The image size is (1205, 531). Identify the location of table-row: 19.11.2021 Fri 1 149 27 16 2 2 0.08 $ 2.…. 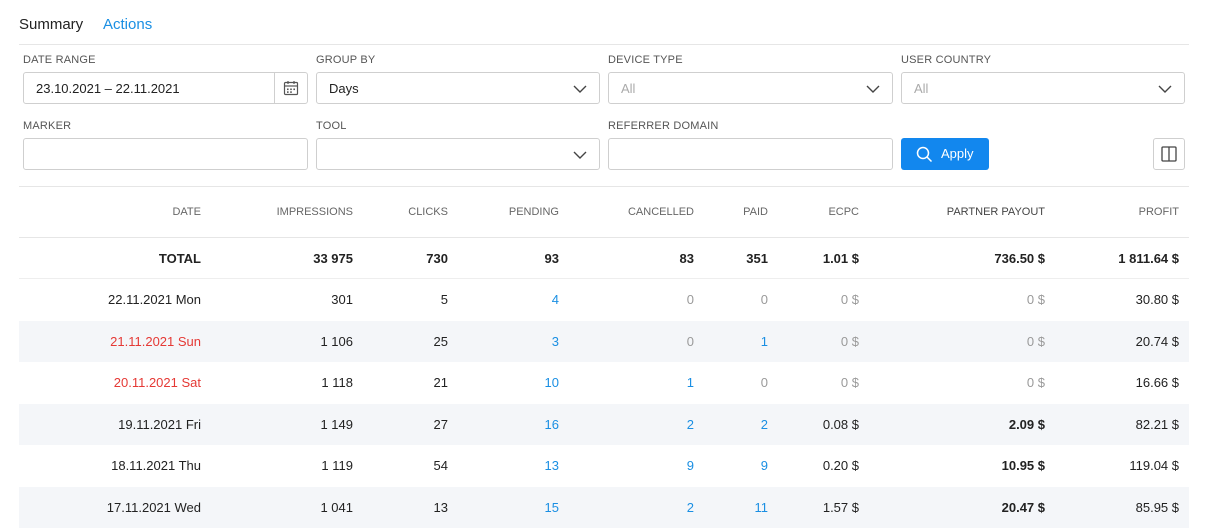
(604, 424).